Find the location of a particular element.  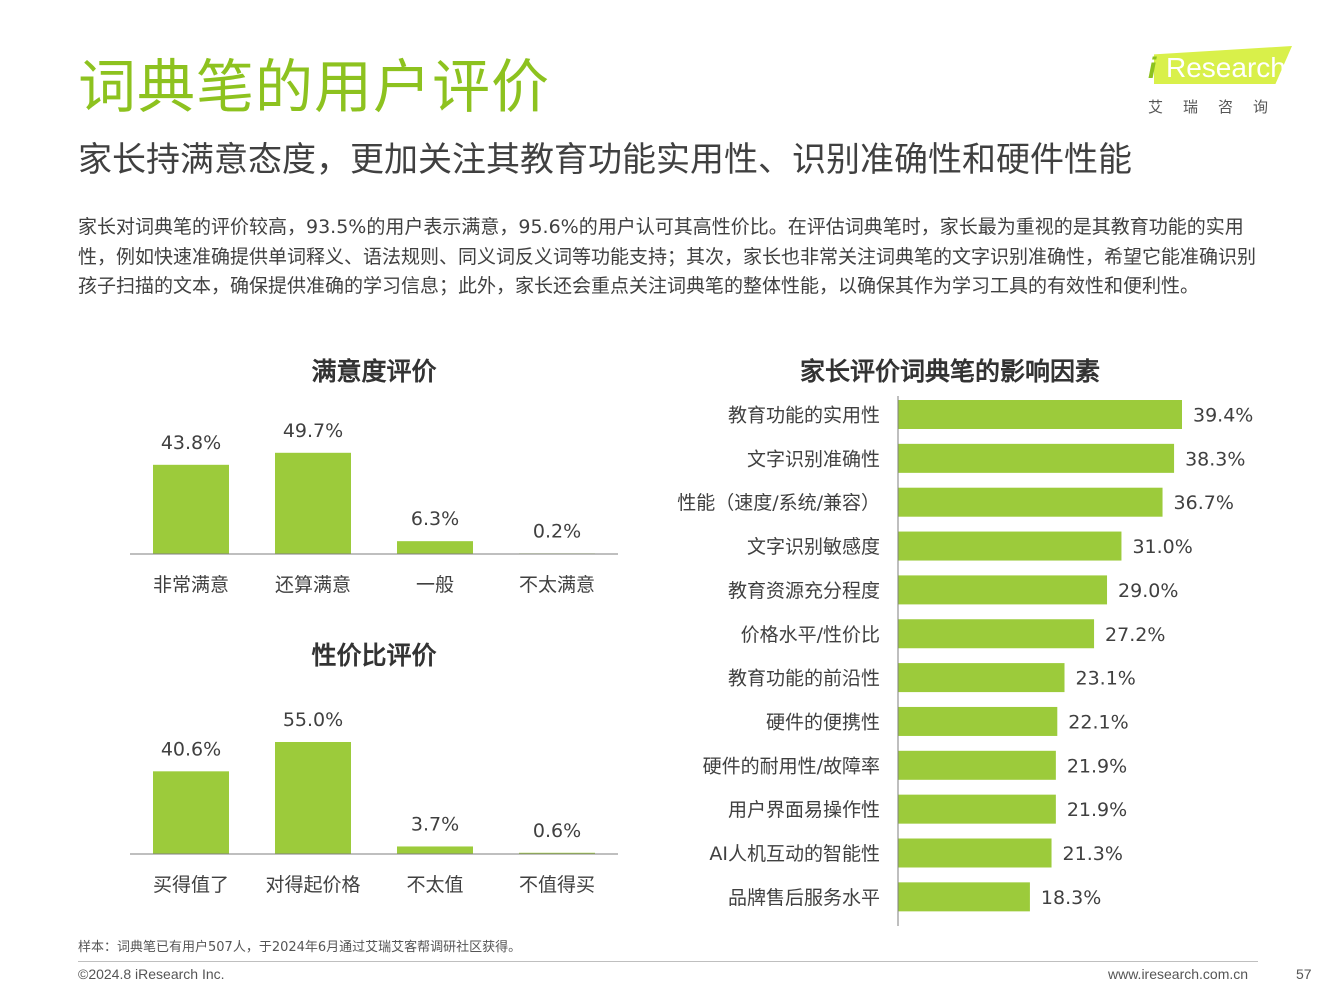

factors-value-label-7: 23.1% is located at coordinates (1106, 679).